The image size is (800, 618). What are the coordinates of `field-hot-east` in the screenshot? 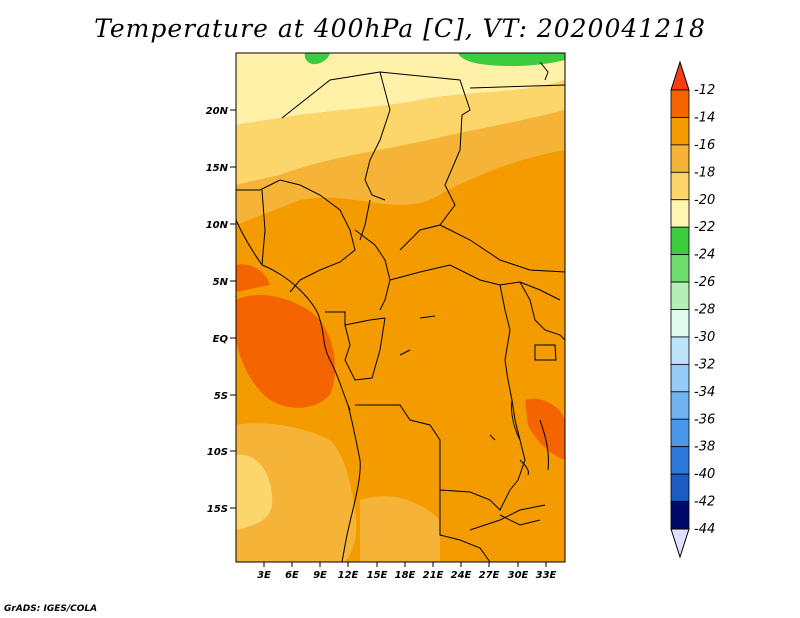 It's located at (545, 429).